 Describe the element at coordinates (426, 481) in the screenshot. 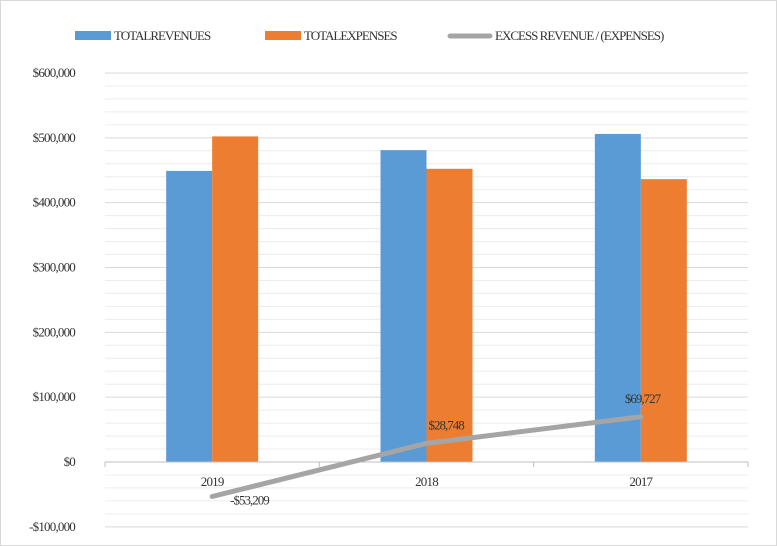

I see `x-tick-label: 2018` at that location.